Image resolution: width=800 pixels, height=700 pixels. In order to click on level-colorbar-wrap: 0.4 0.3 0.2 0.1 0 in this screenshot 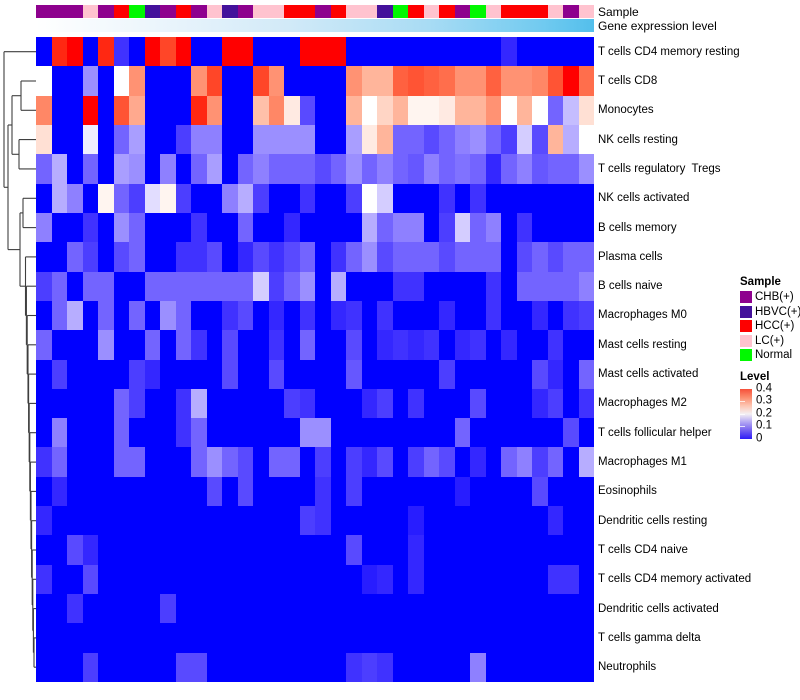, I will do `click(770, 414)`.